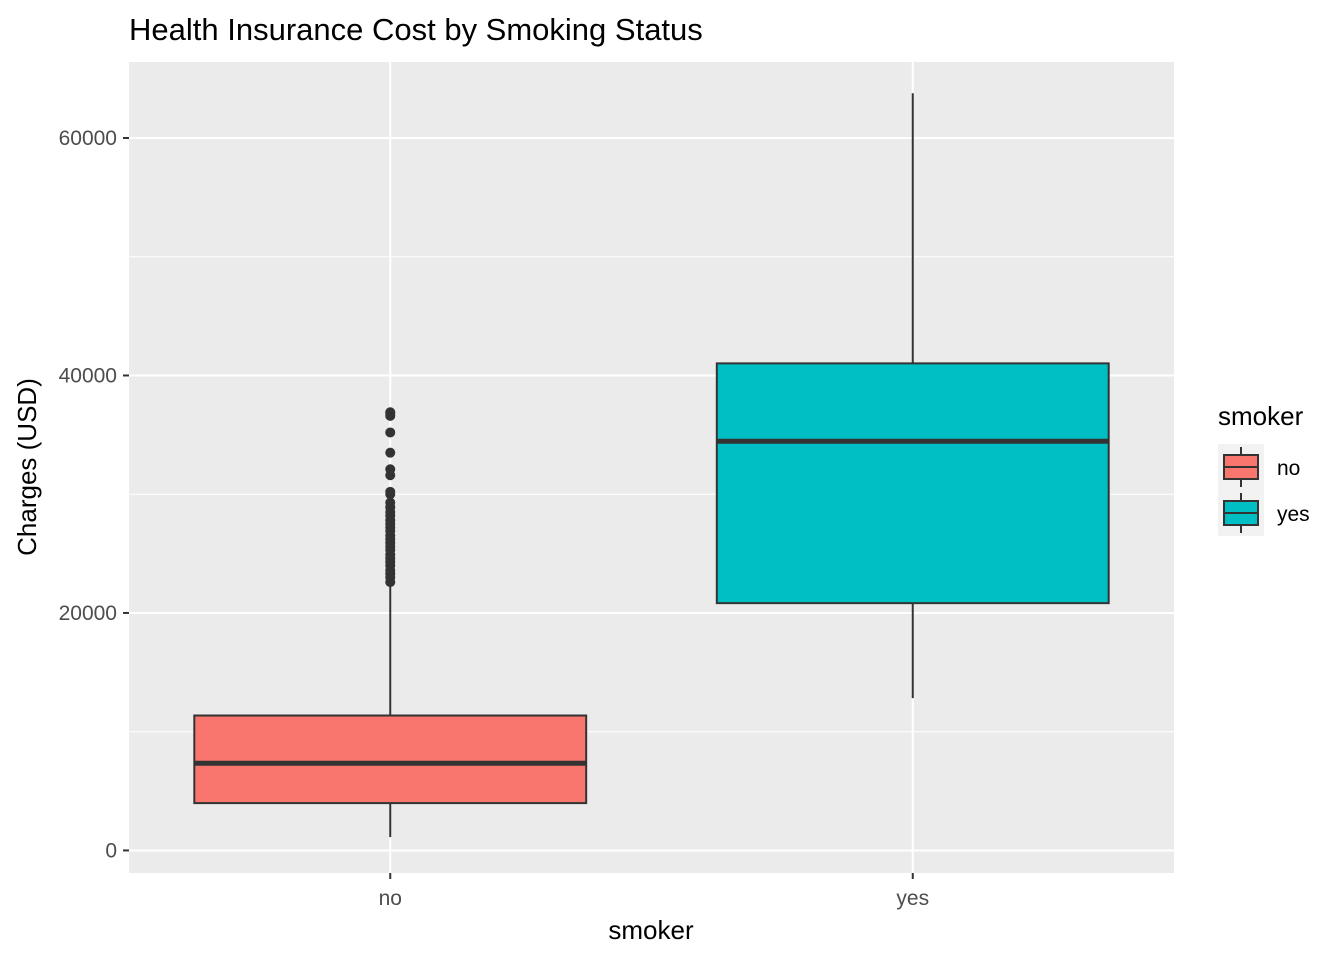 This screenshot has width=1344, height=960. Describe the element at coordinates (1264, 513) in the screenshot. I see `legend-item-yes: yes` at that location.